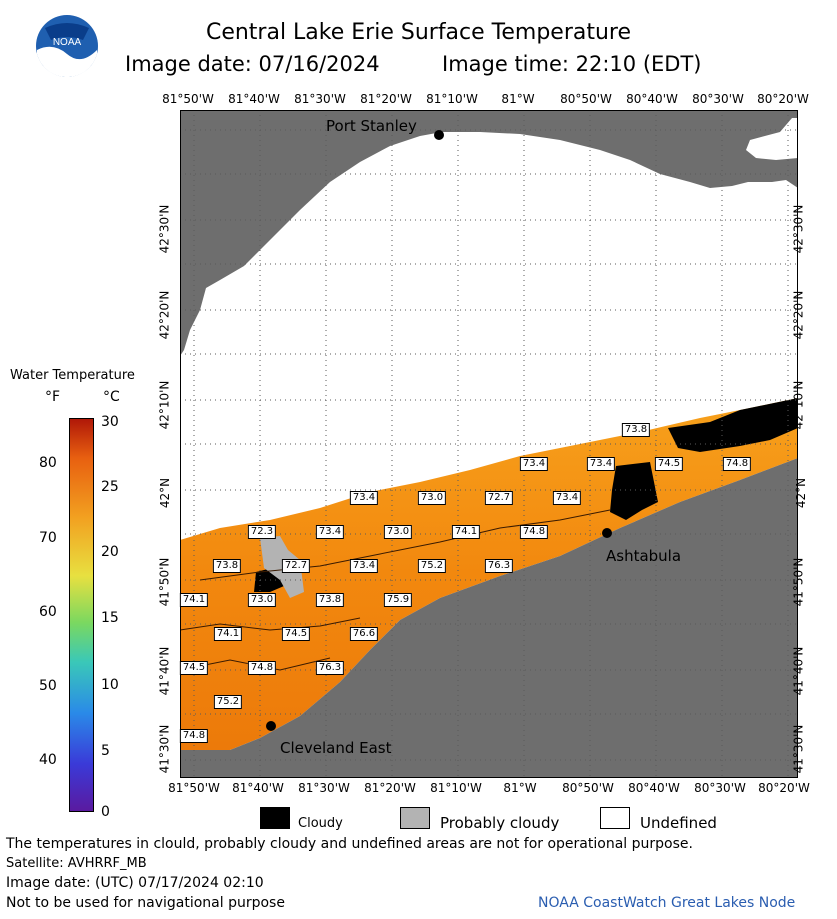  Describe the element at coordinates (644, 556) in the screenshot. I see `place-label-ashtabula: Ashtabula` at that location.